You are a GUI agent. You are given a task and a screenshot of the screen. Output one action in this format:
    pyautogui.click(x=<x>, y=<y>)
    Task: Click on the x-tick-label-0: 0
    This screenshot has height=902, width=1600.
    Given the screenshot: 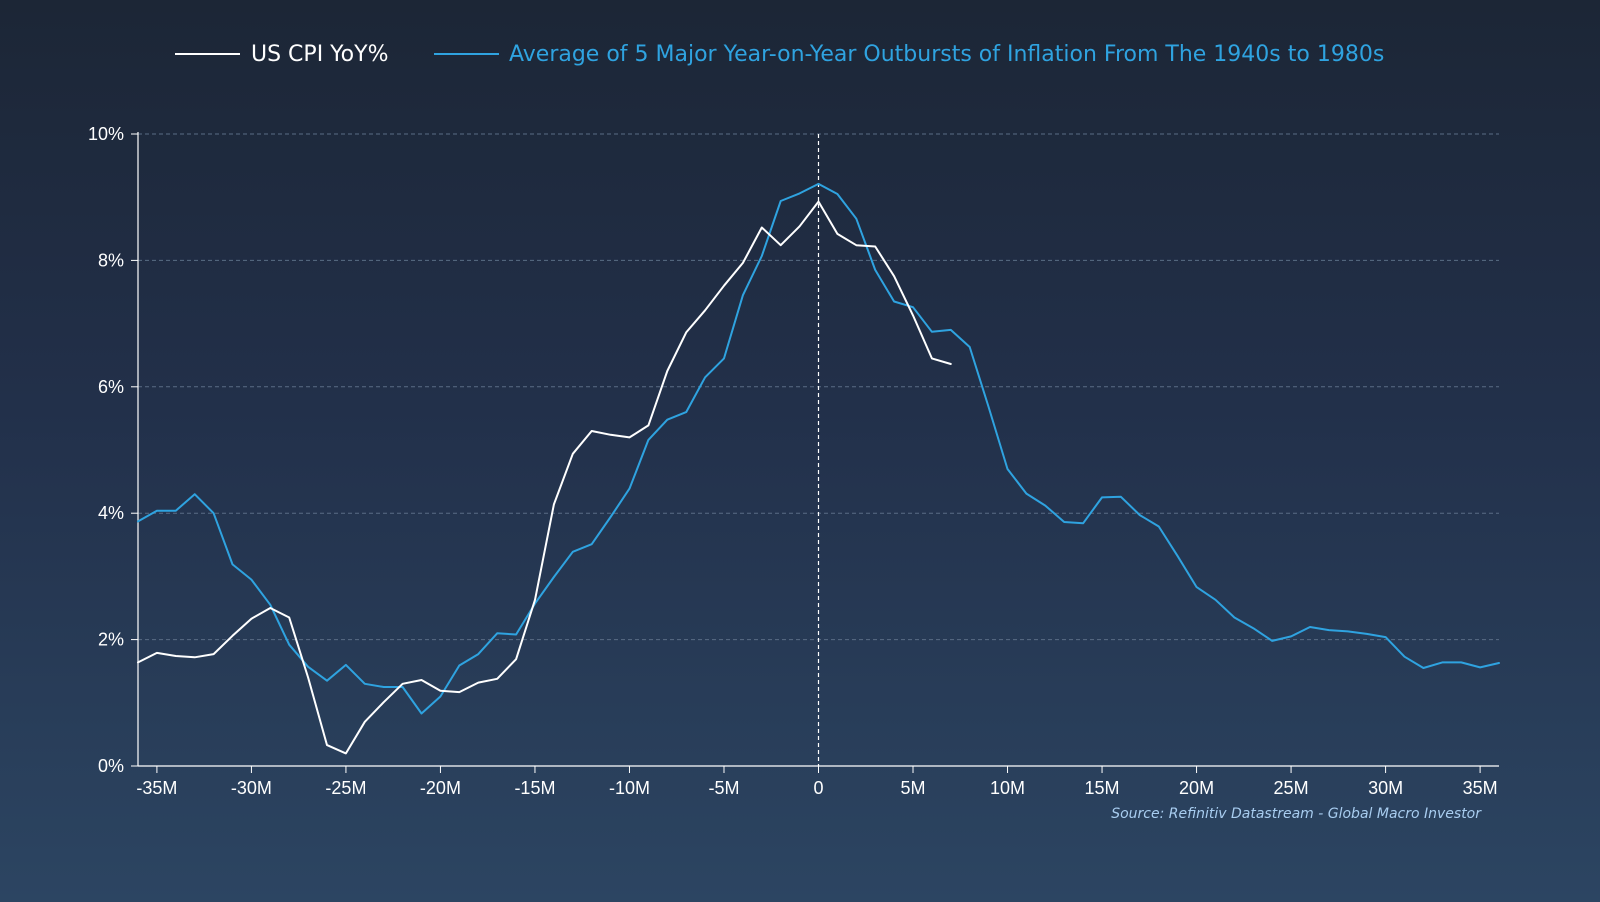 What is the action you would take?
    pyautogui.click(x=818, y=788)
    